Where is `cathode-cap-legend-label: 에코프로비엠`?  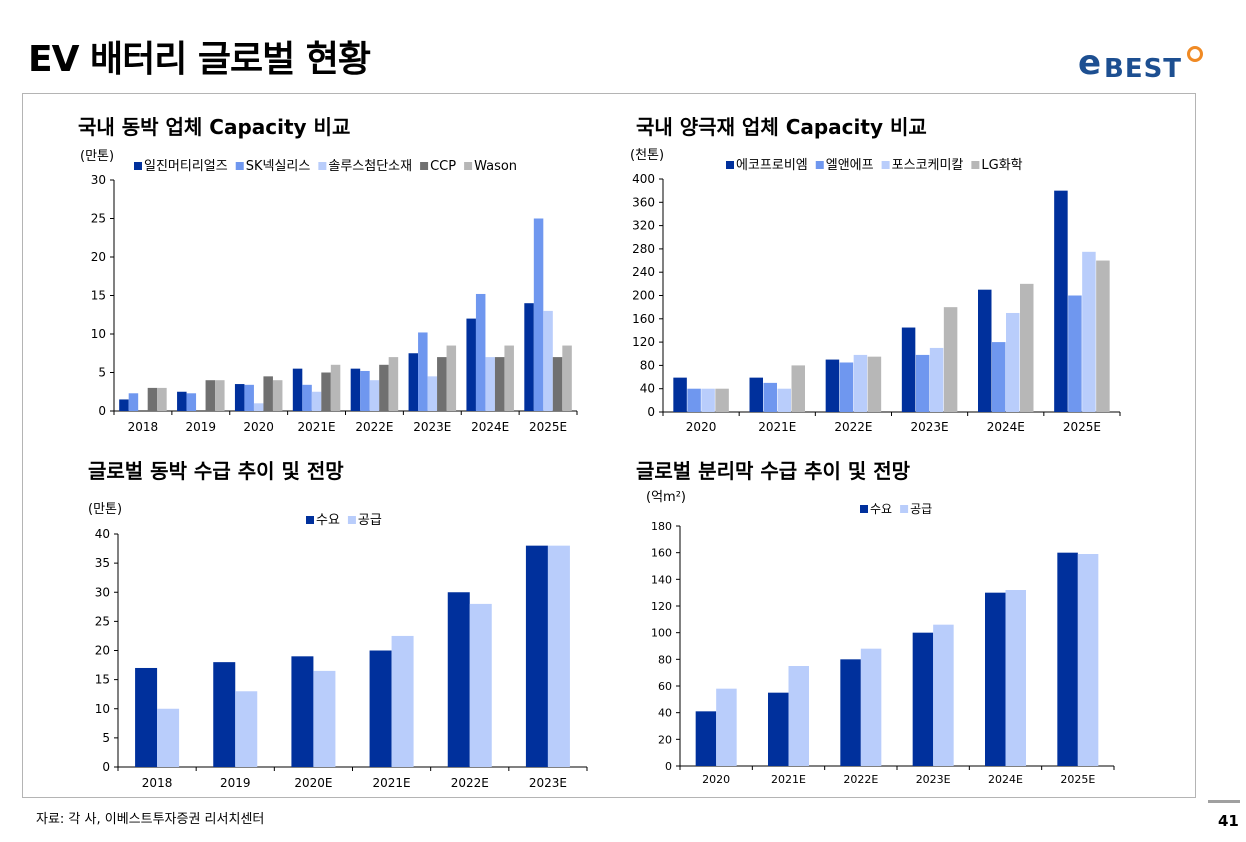 cathode-cap-legend-label: 에코프로비엠 is located at coordinates (772, 165).